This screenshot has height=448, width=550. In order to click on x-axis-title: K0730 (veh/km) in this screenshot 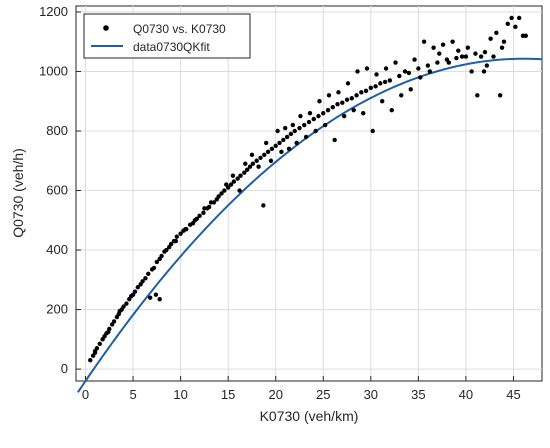, I will do `click(309, 416)`.